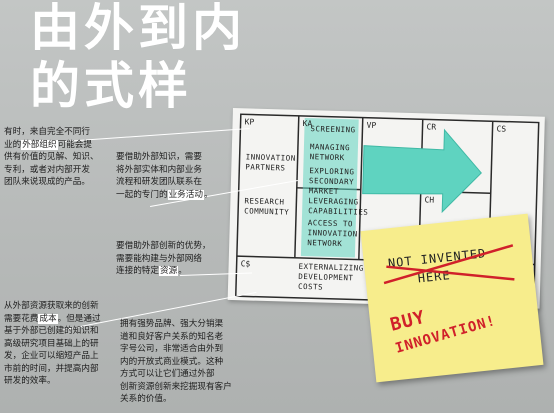 This screenshot has width=554, height=413. What do you see at coordinates (111, 86) in the screenshot?
I see `page-title-line-2: 的式样` at bounding box center [111, 86].